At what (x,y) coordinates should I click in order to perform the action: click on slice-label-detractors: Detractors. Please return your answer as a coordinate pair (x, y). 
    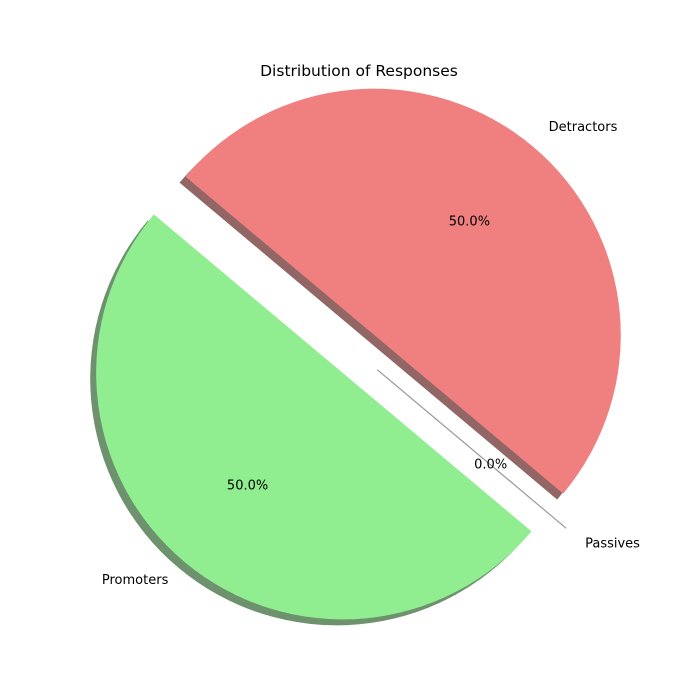
    Looking at the image, I should click on (583, 127).